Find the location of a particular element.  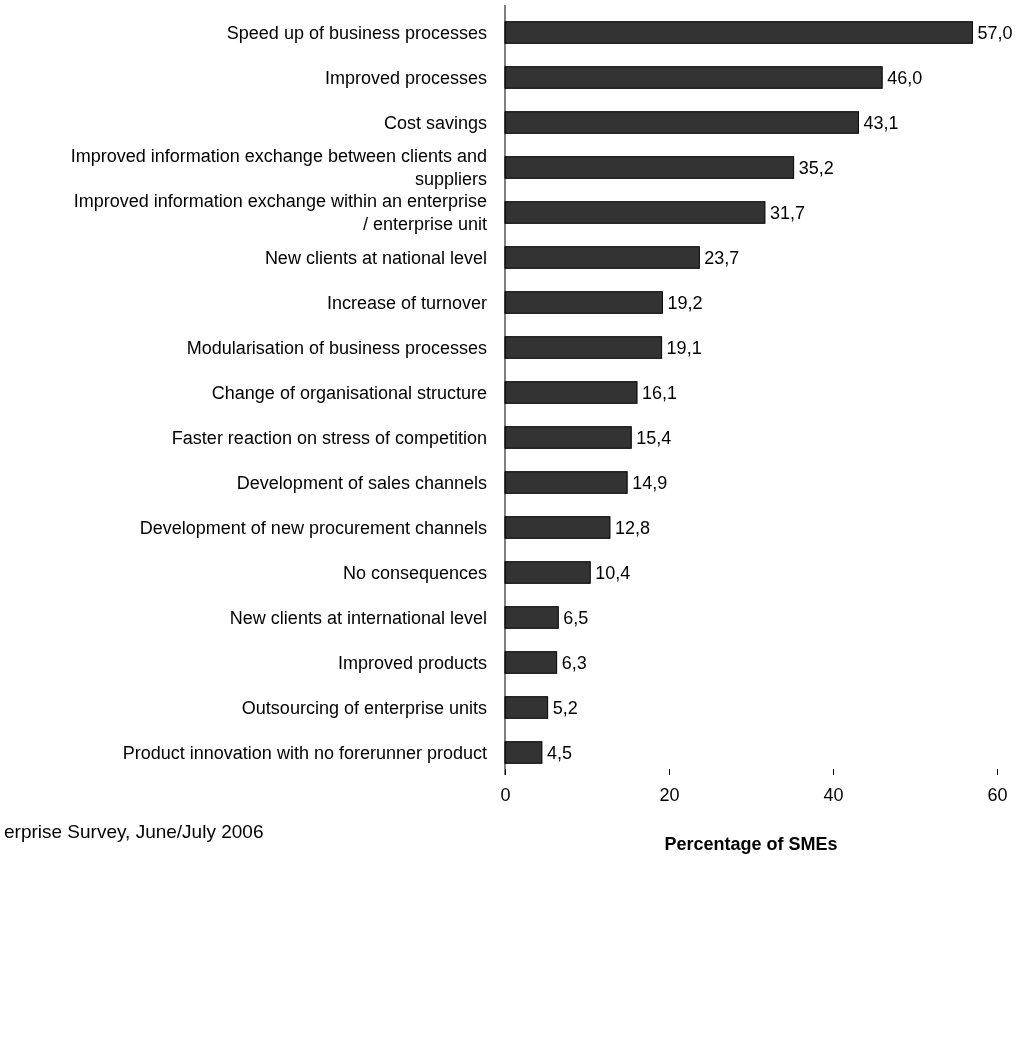

data-label: 31,7 is located at coordinates (787, 212).